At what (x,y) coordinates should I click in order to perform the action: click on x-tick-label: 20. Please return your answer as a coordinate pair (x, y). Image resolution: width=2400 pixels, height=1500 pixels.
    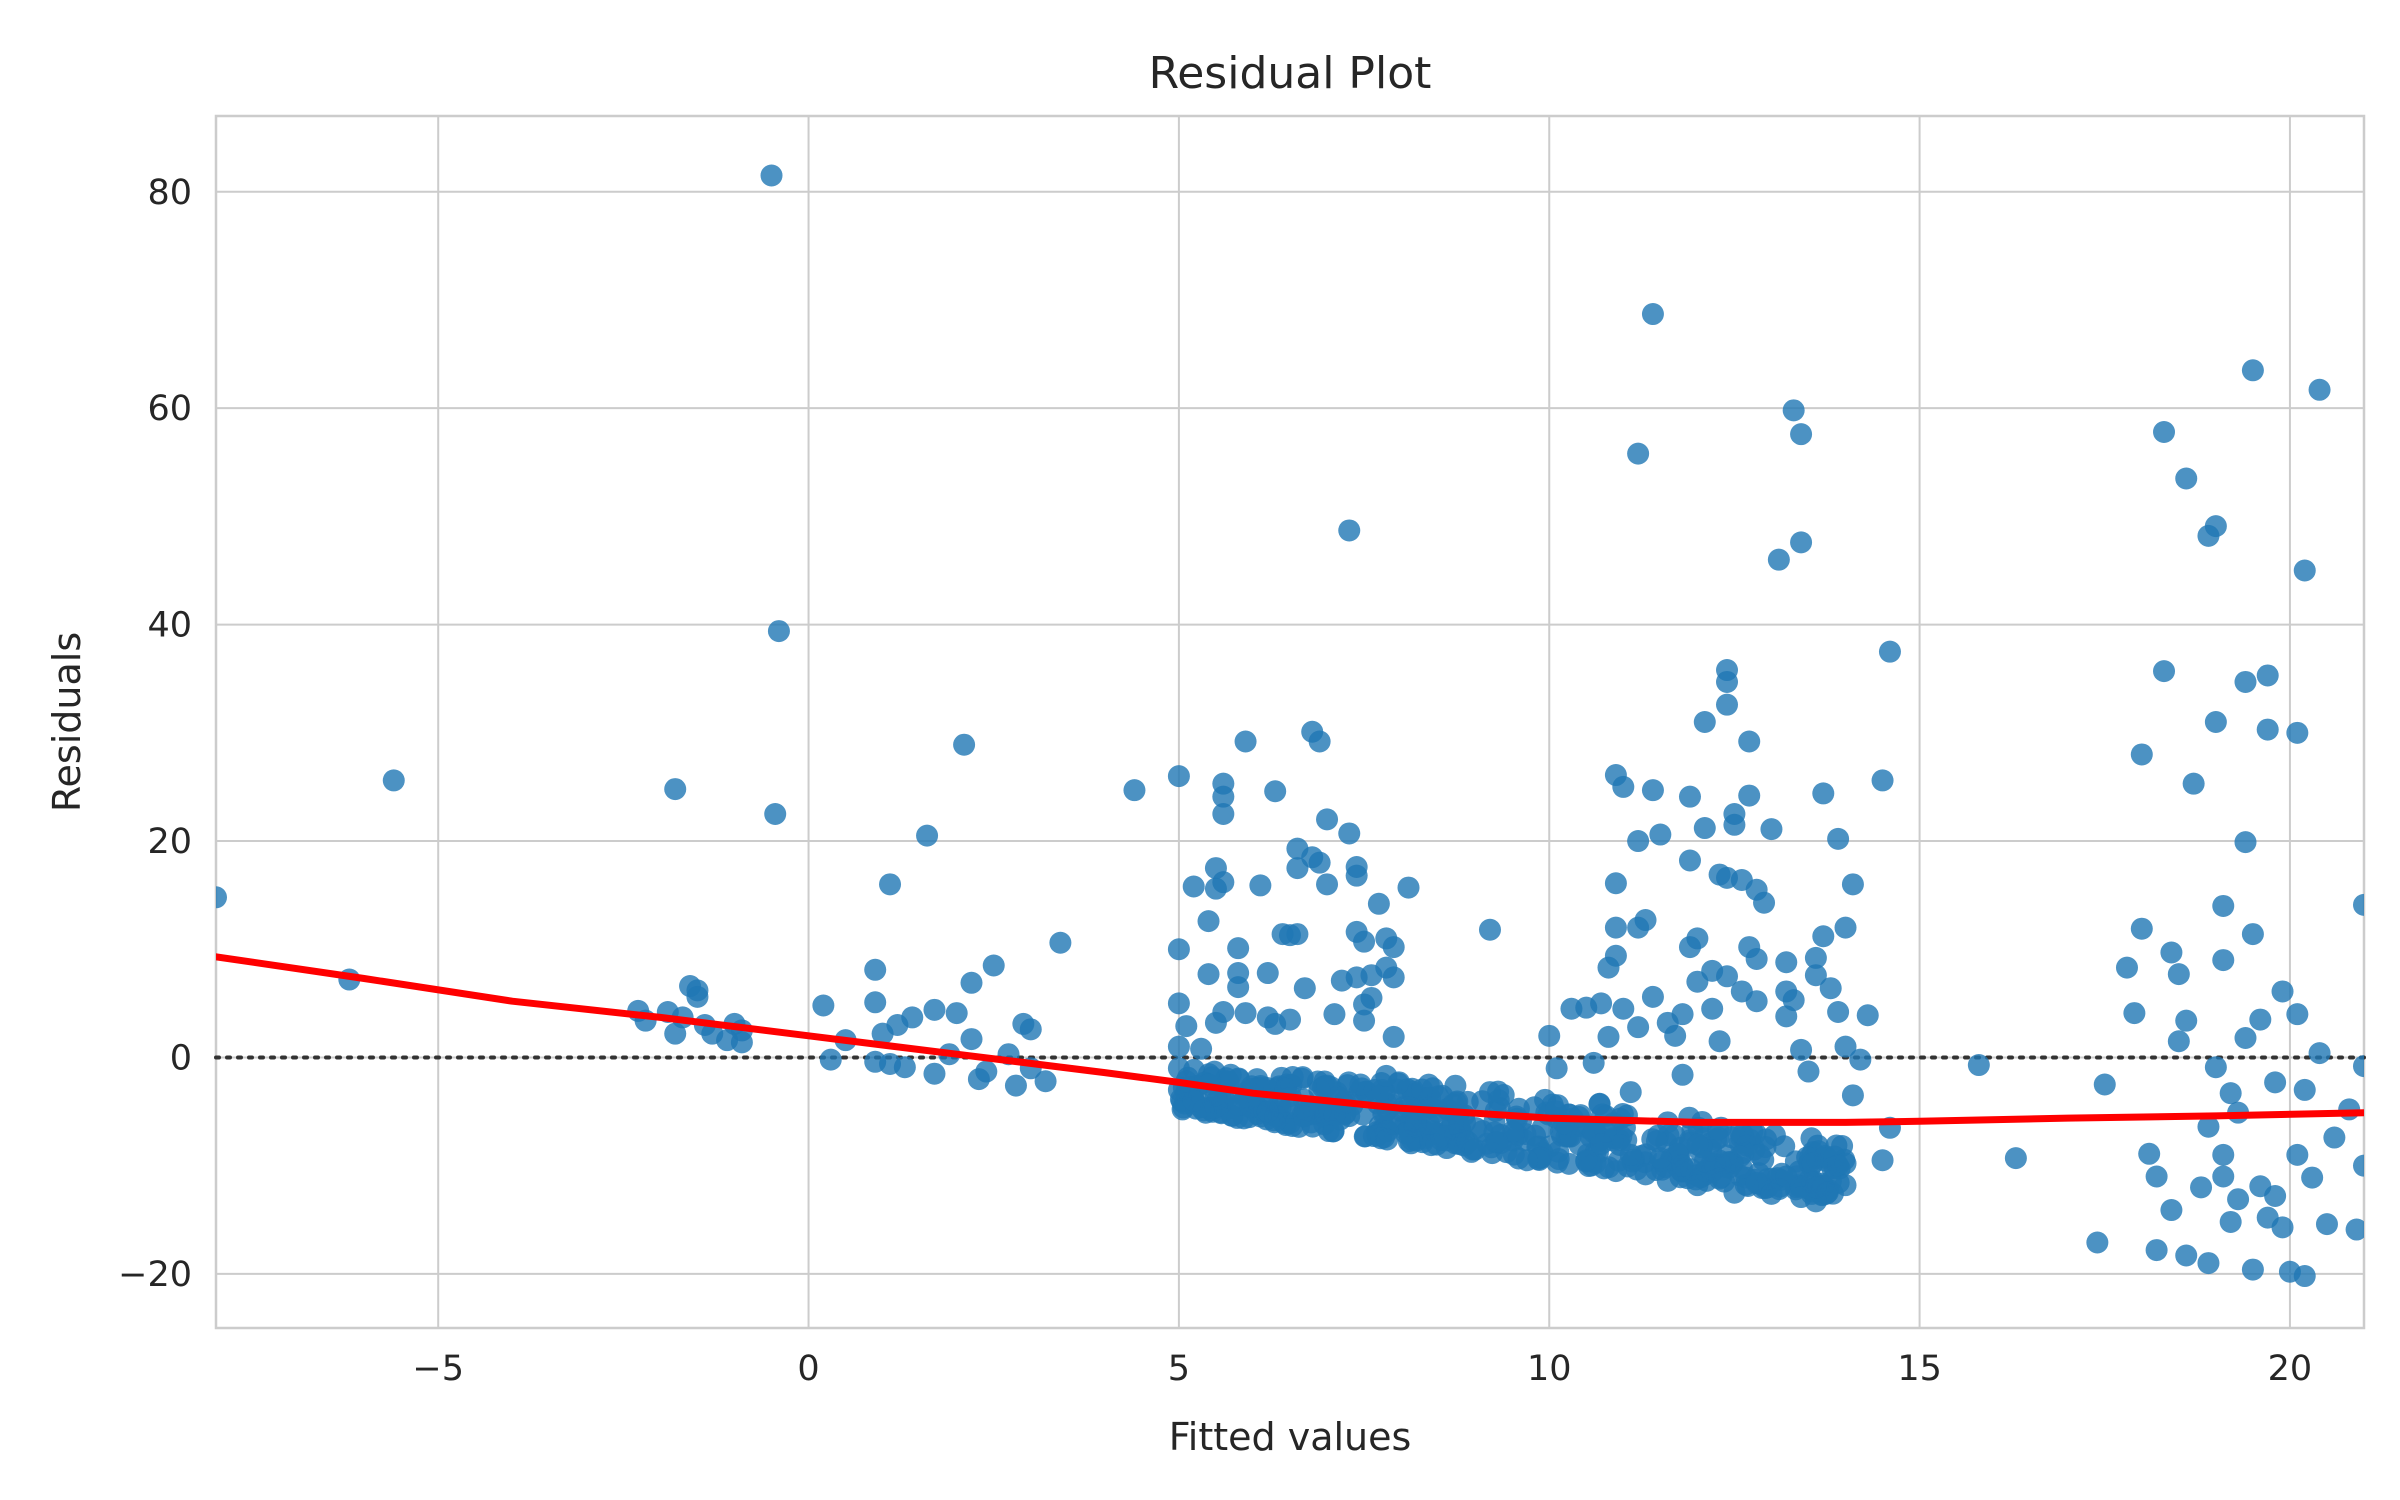
    Looking at the image, I should click on (2290, 1369).